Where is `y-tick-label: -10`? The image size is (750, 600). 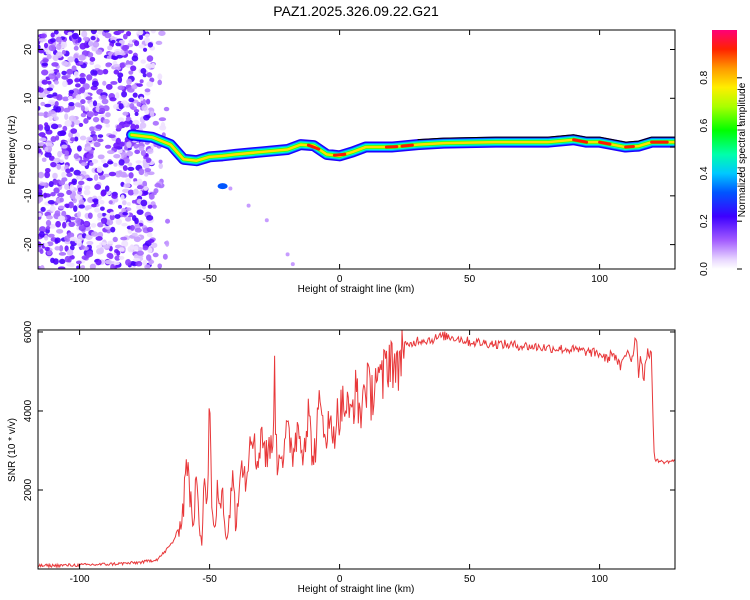
y-tick-label: -10 is located at coordinates (28, 195).